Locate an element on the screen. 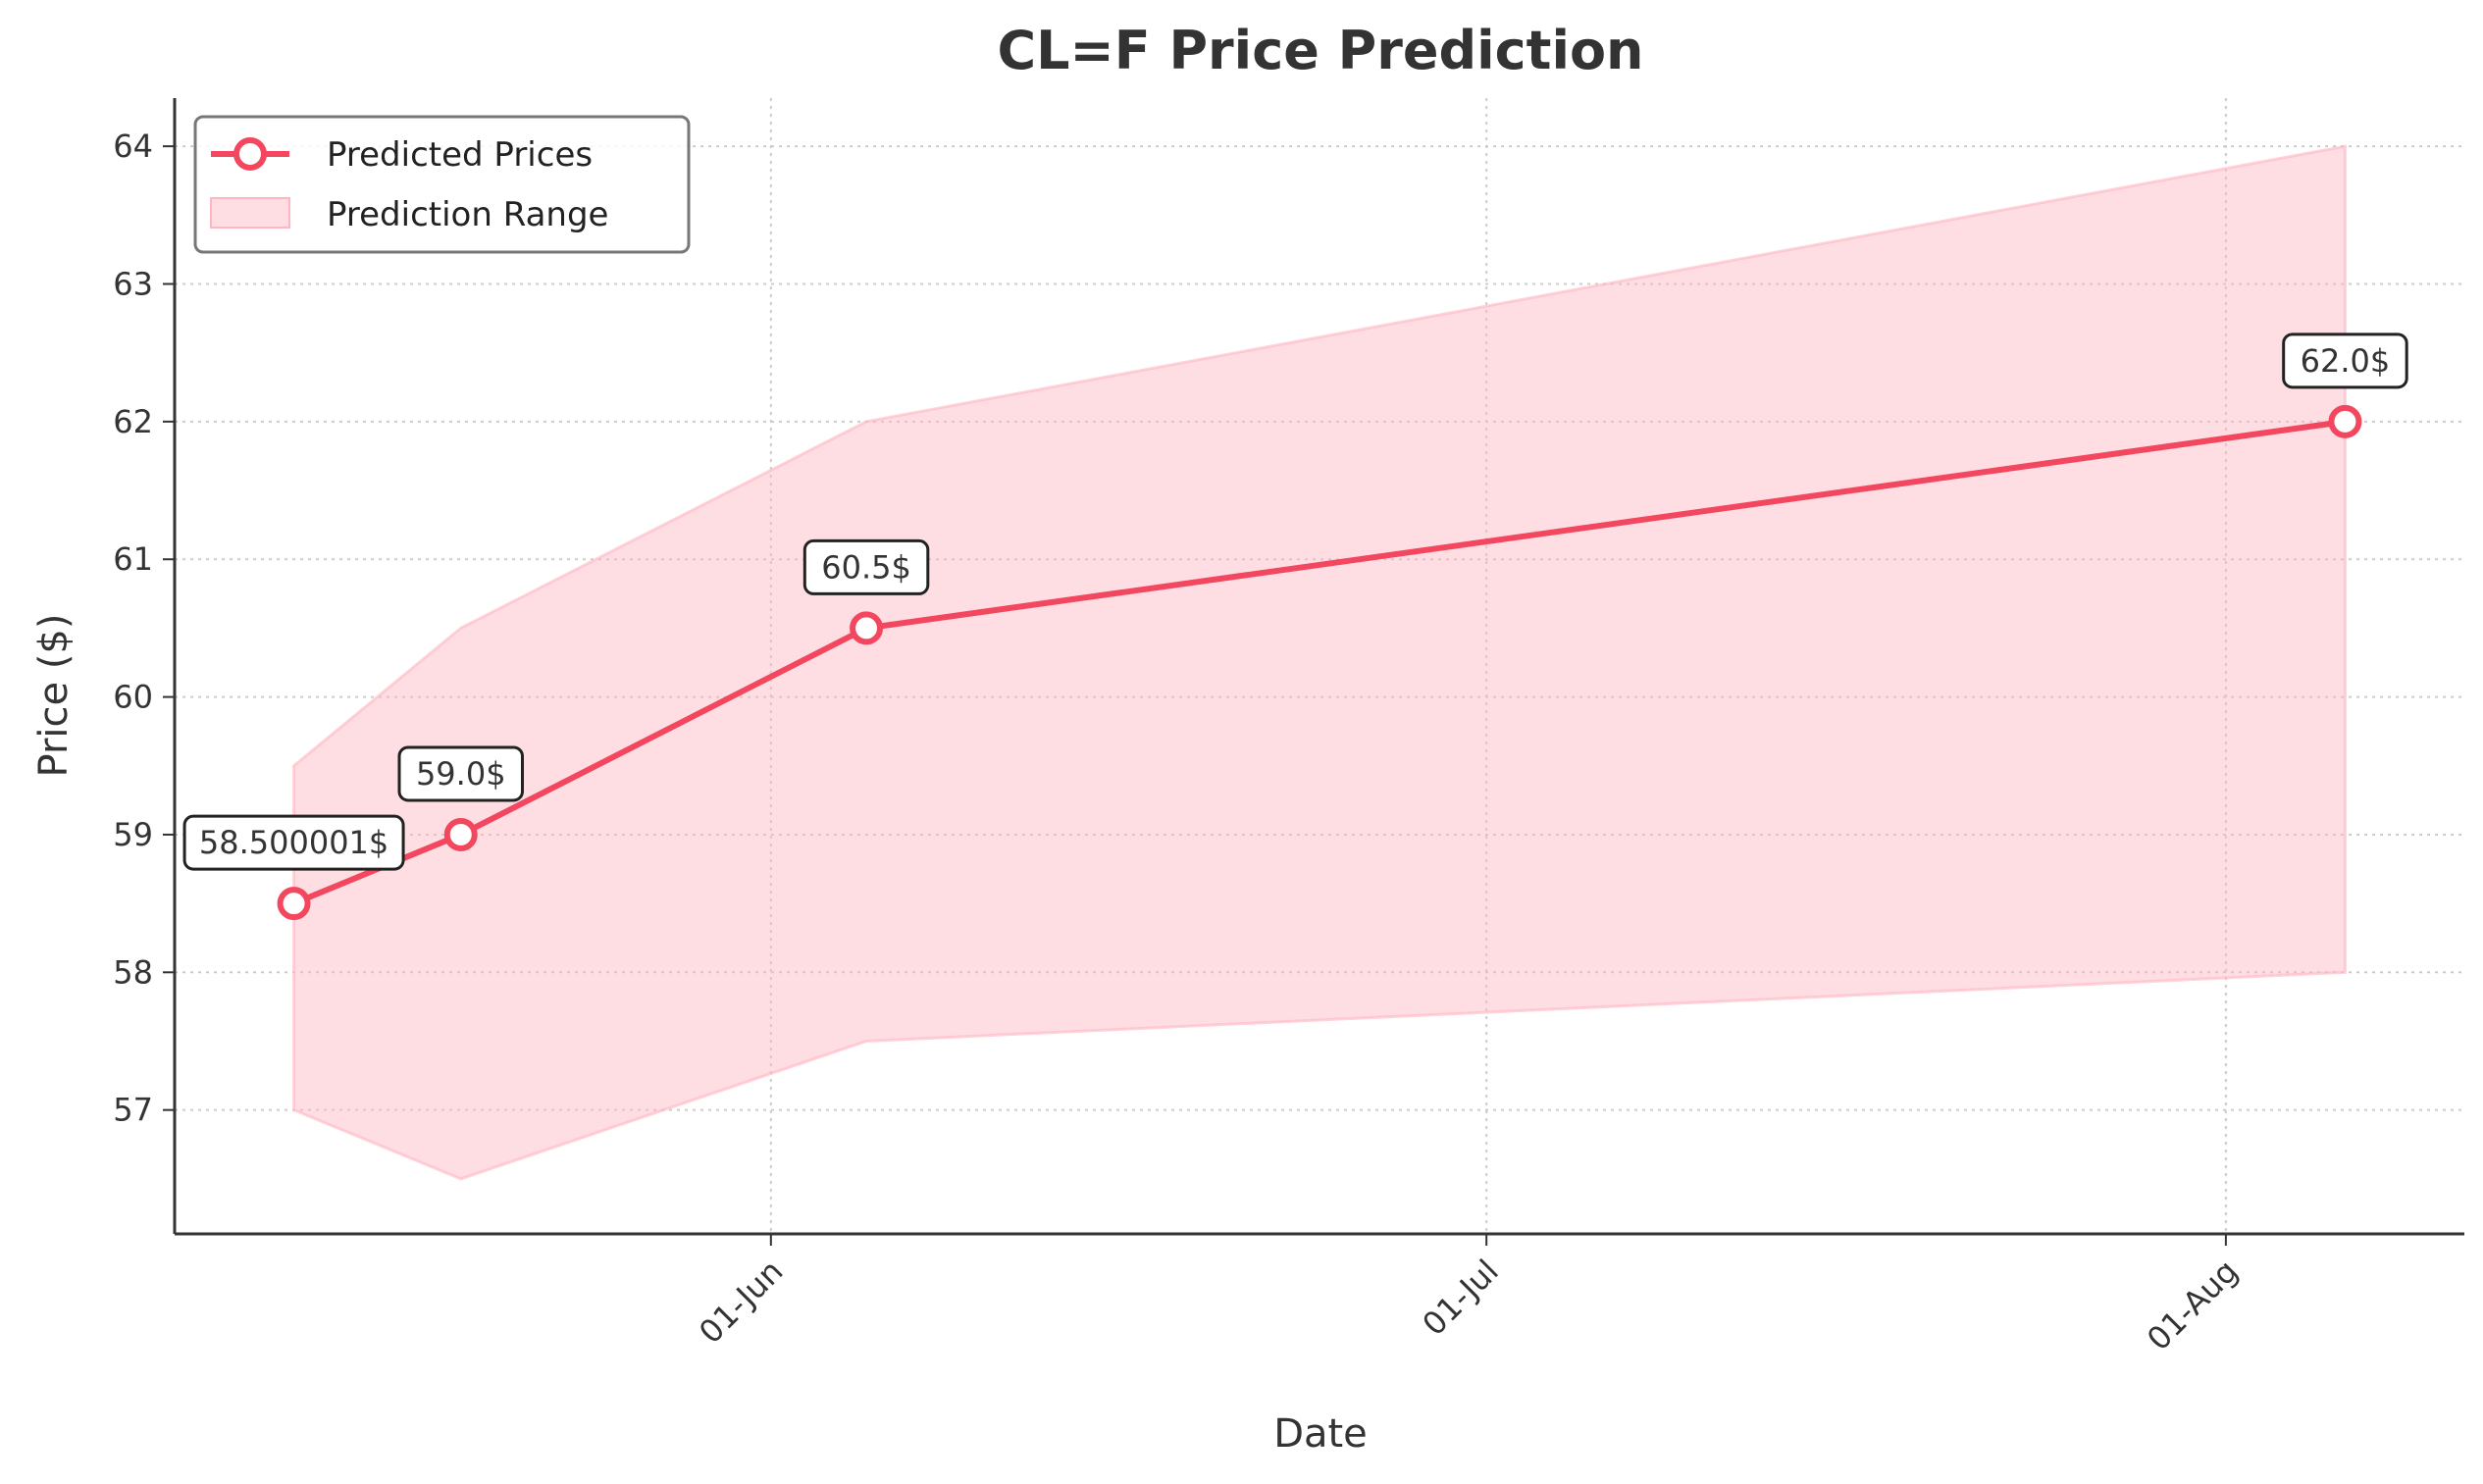 This screenshot has height=1484, width=2483. x-tick-label: 01-Jul is located at coordinates (1460, 1298).